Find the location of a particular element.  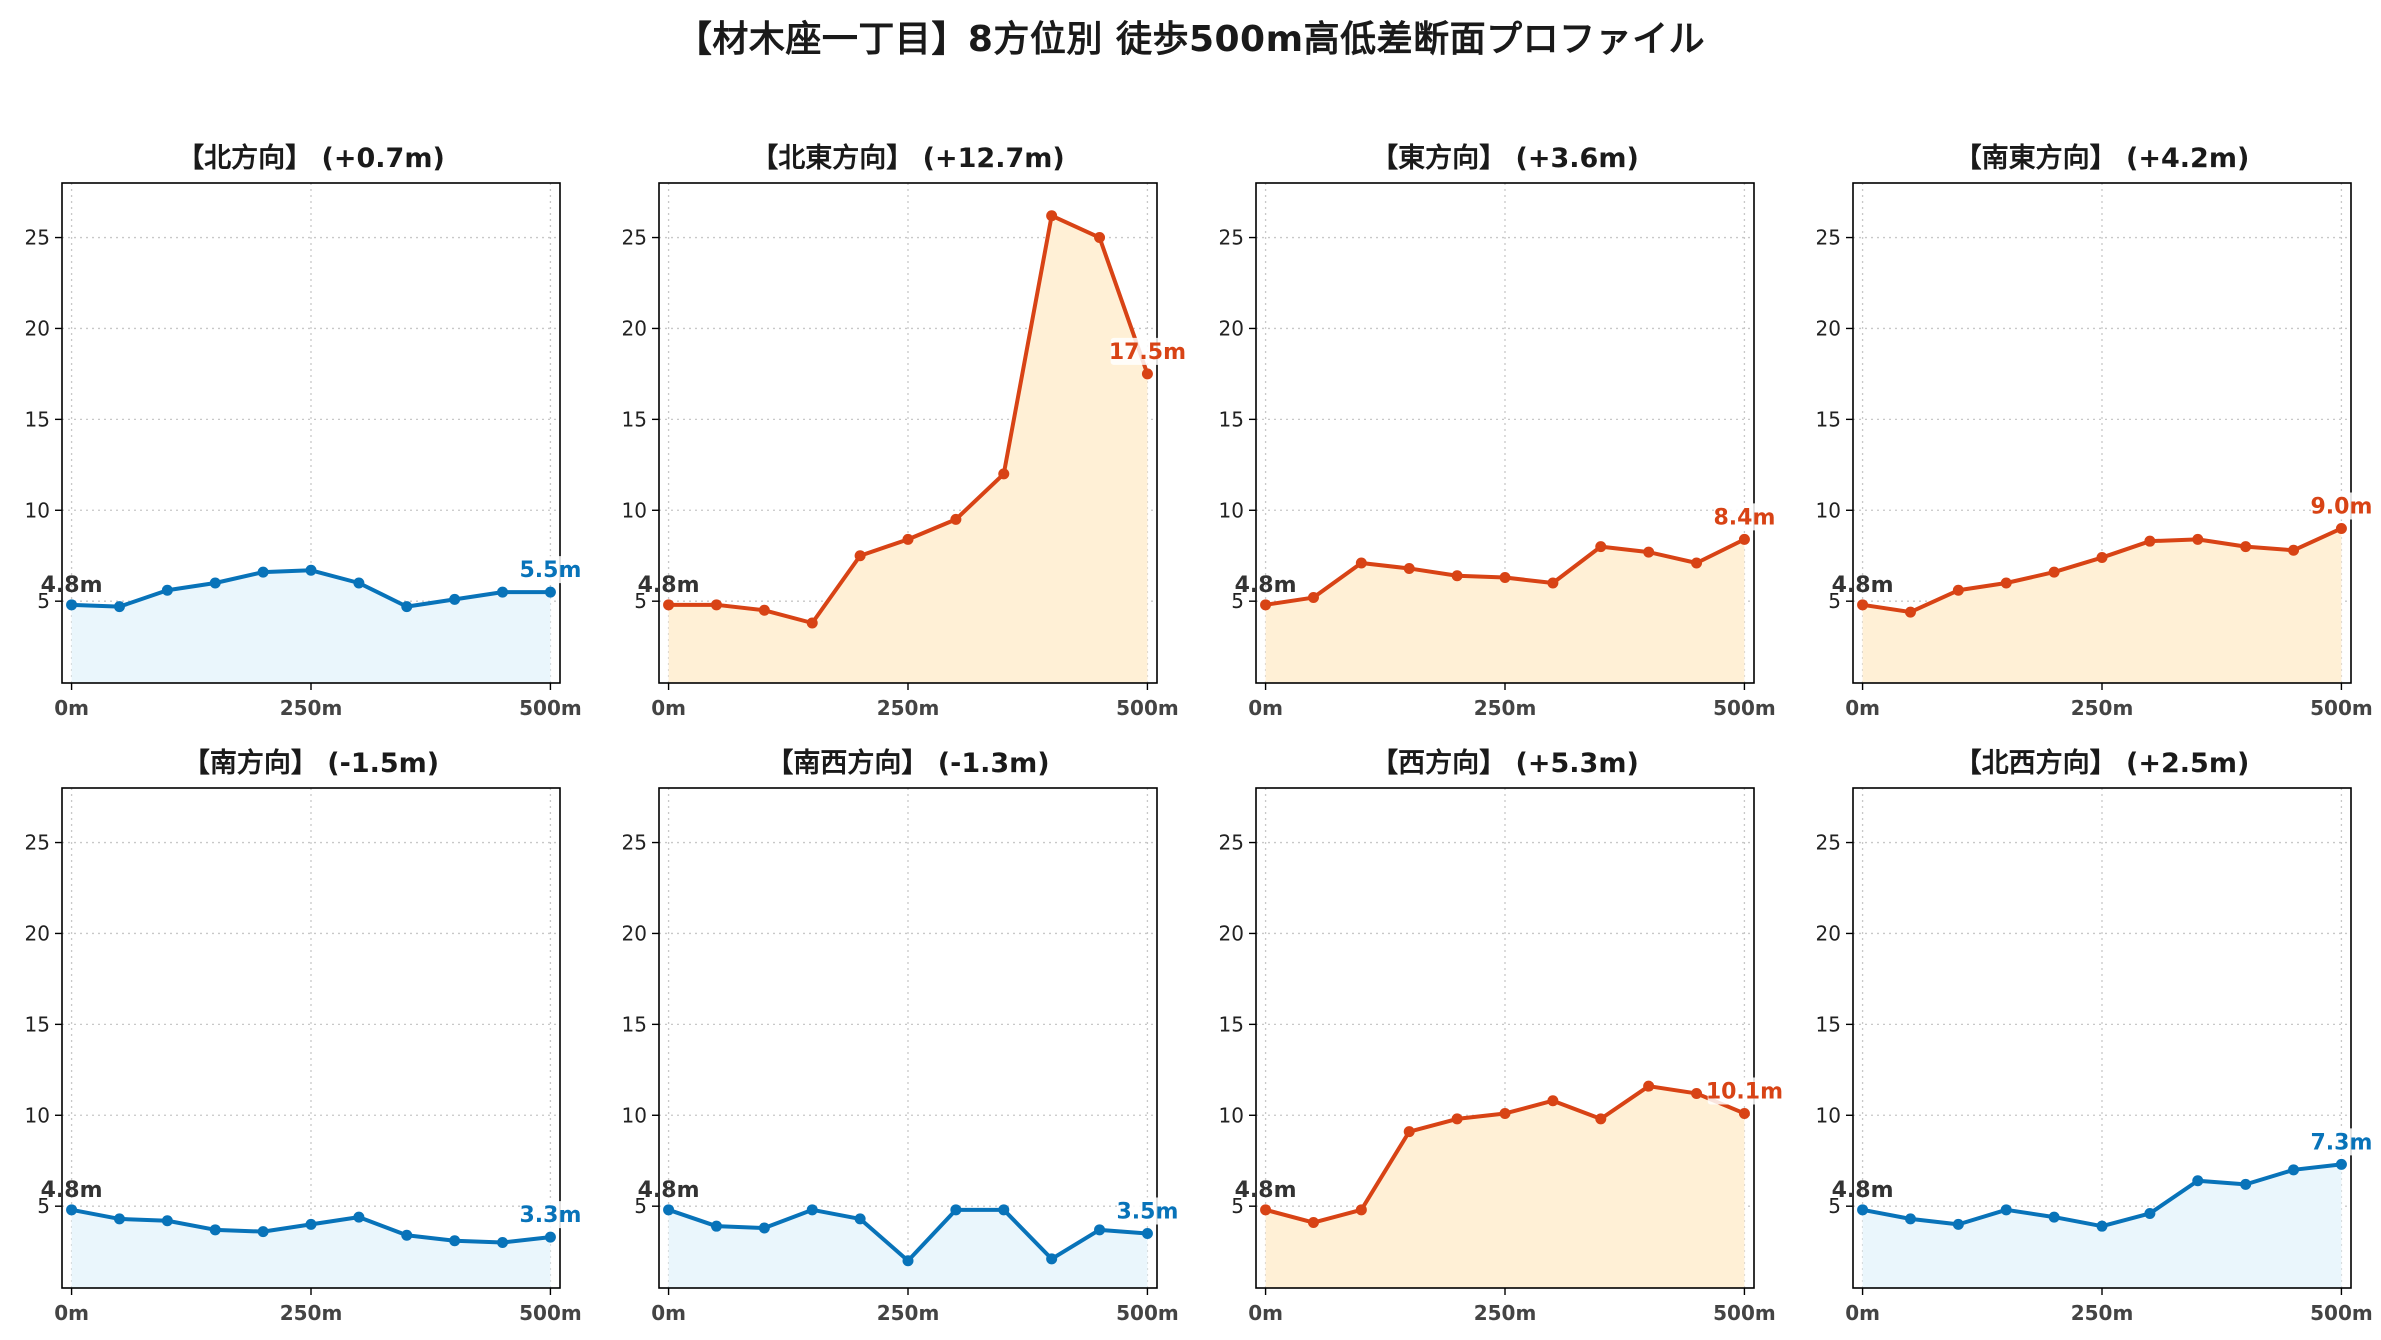

panel-title: 【東方向】 (+3.6m) is located at coordinates (1505, 158).